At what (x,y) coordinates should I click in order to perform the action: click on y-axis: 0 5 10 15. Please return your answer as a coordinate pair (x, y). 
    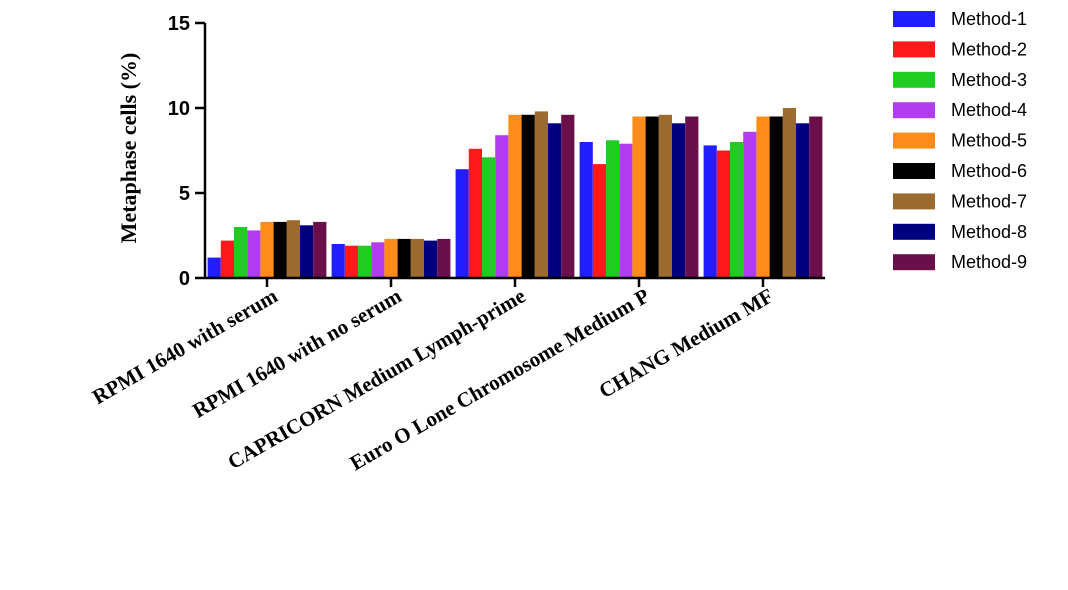
    Looking at the image, I should click on (187, 151).